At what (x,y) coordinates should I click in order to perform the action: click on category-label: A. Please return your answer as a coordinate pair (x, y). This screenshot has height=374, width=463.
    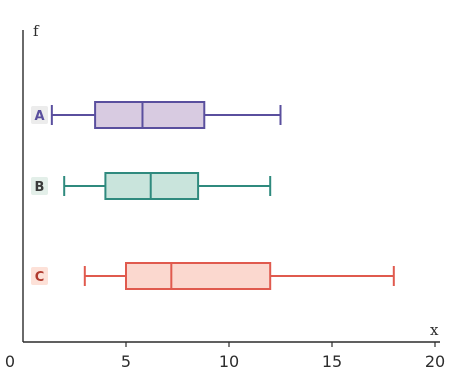
    Looking at the image, I should click on (39, 116).